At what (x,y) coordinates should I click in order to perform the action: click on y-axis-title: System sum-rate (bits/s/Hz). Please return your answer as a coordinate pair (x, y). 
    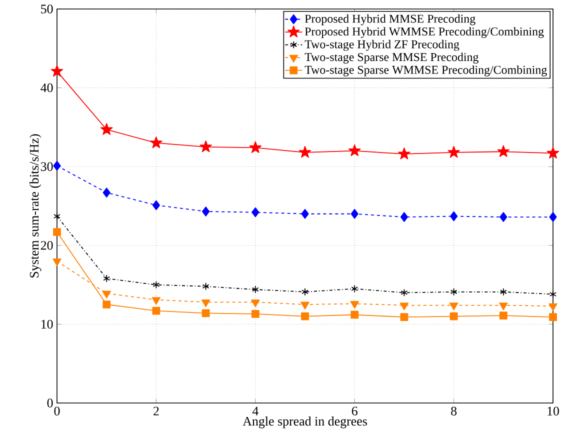
    Looking at the image, I should click on (36, 206).